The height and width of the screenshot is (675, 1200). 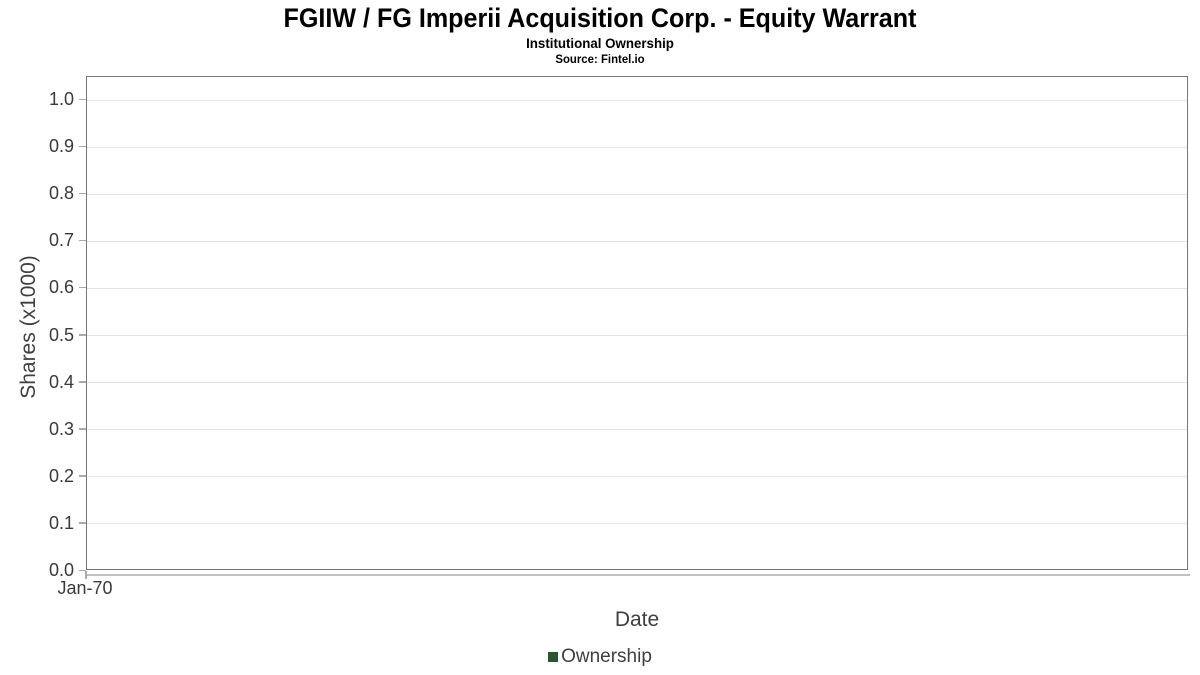 I want to click on x-tick-mark, so click(x=86, y=575).